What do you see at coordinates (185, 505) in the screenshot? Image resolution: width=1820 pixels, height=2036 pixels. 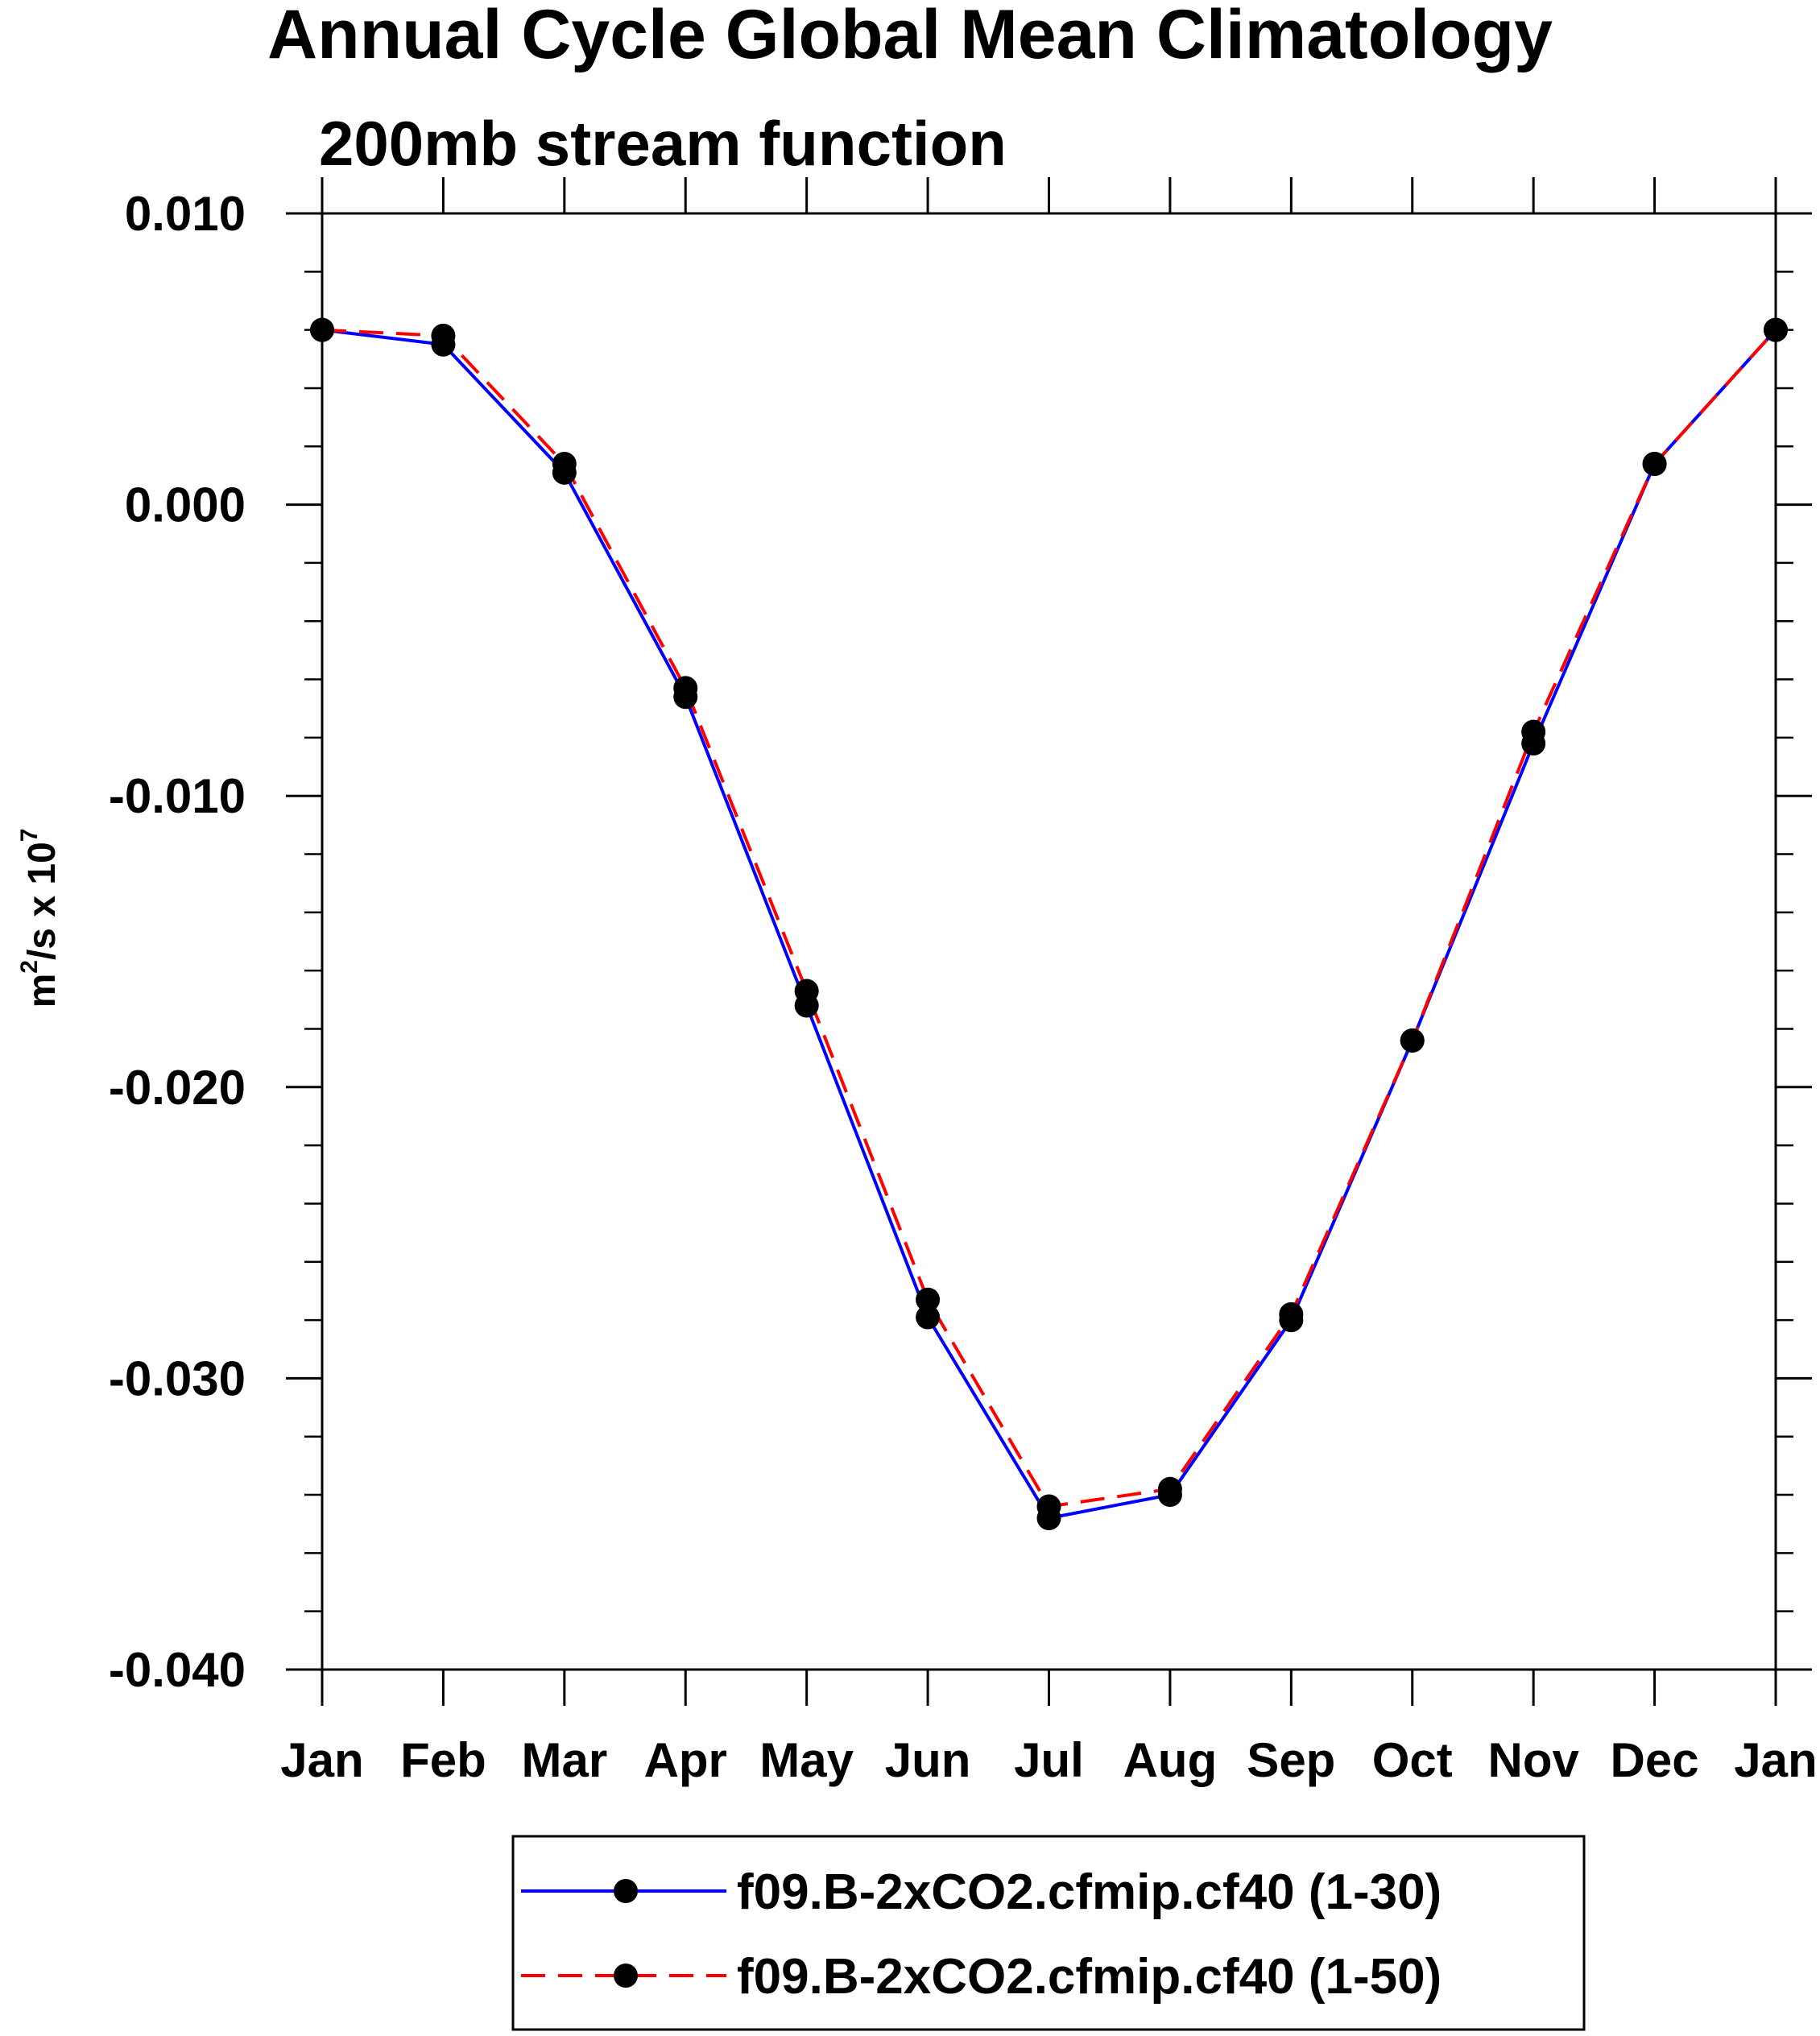 I see `y-tick-label: 0.000` at bounding box center [185, 505].